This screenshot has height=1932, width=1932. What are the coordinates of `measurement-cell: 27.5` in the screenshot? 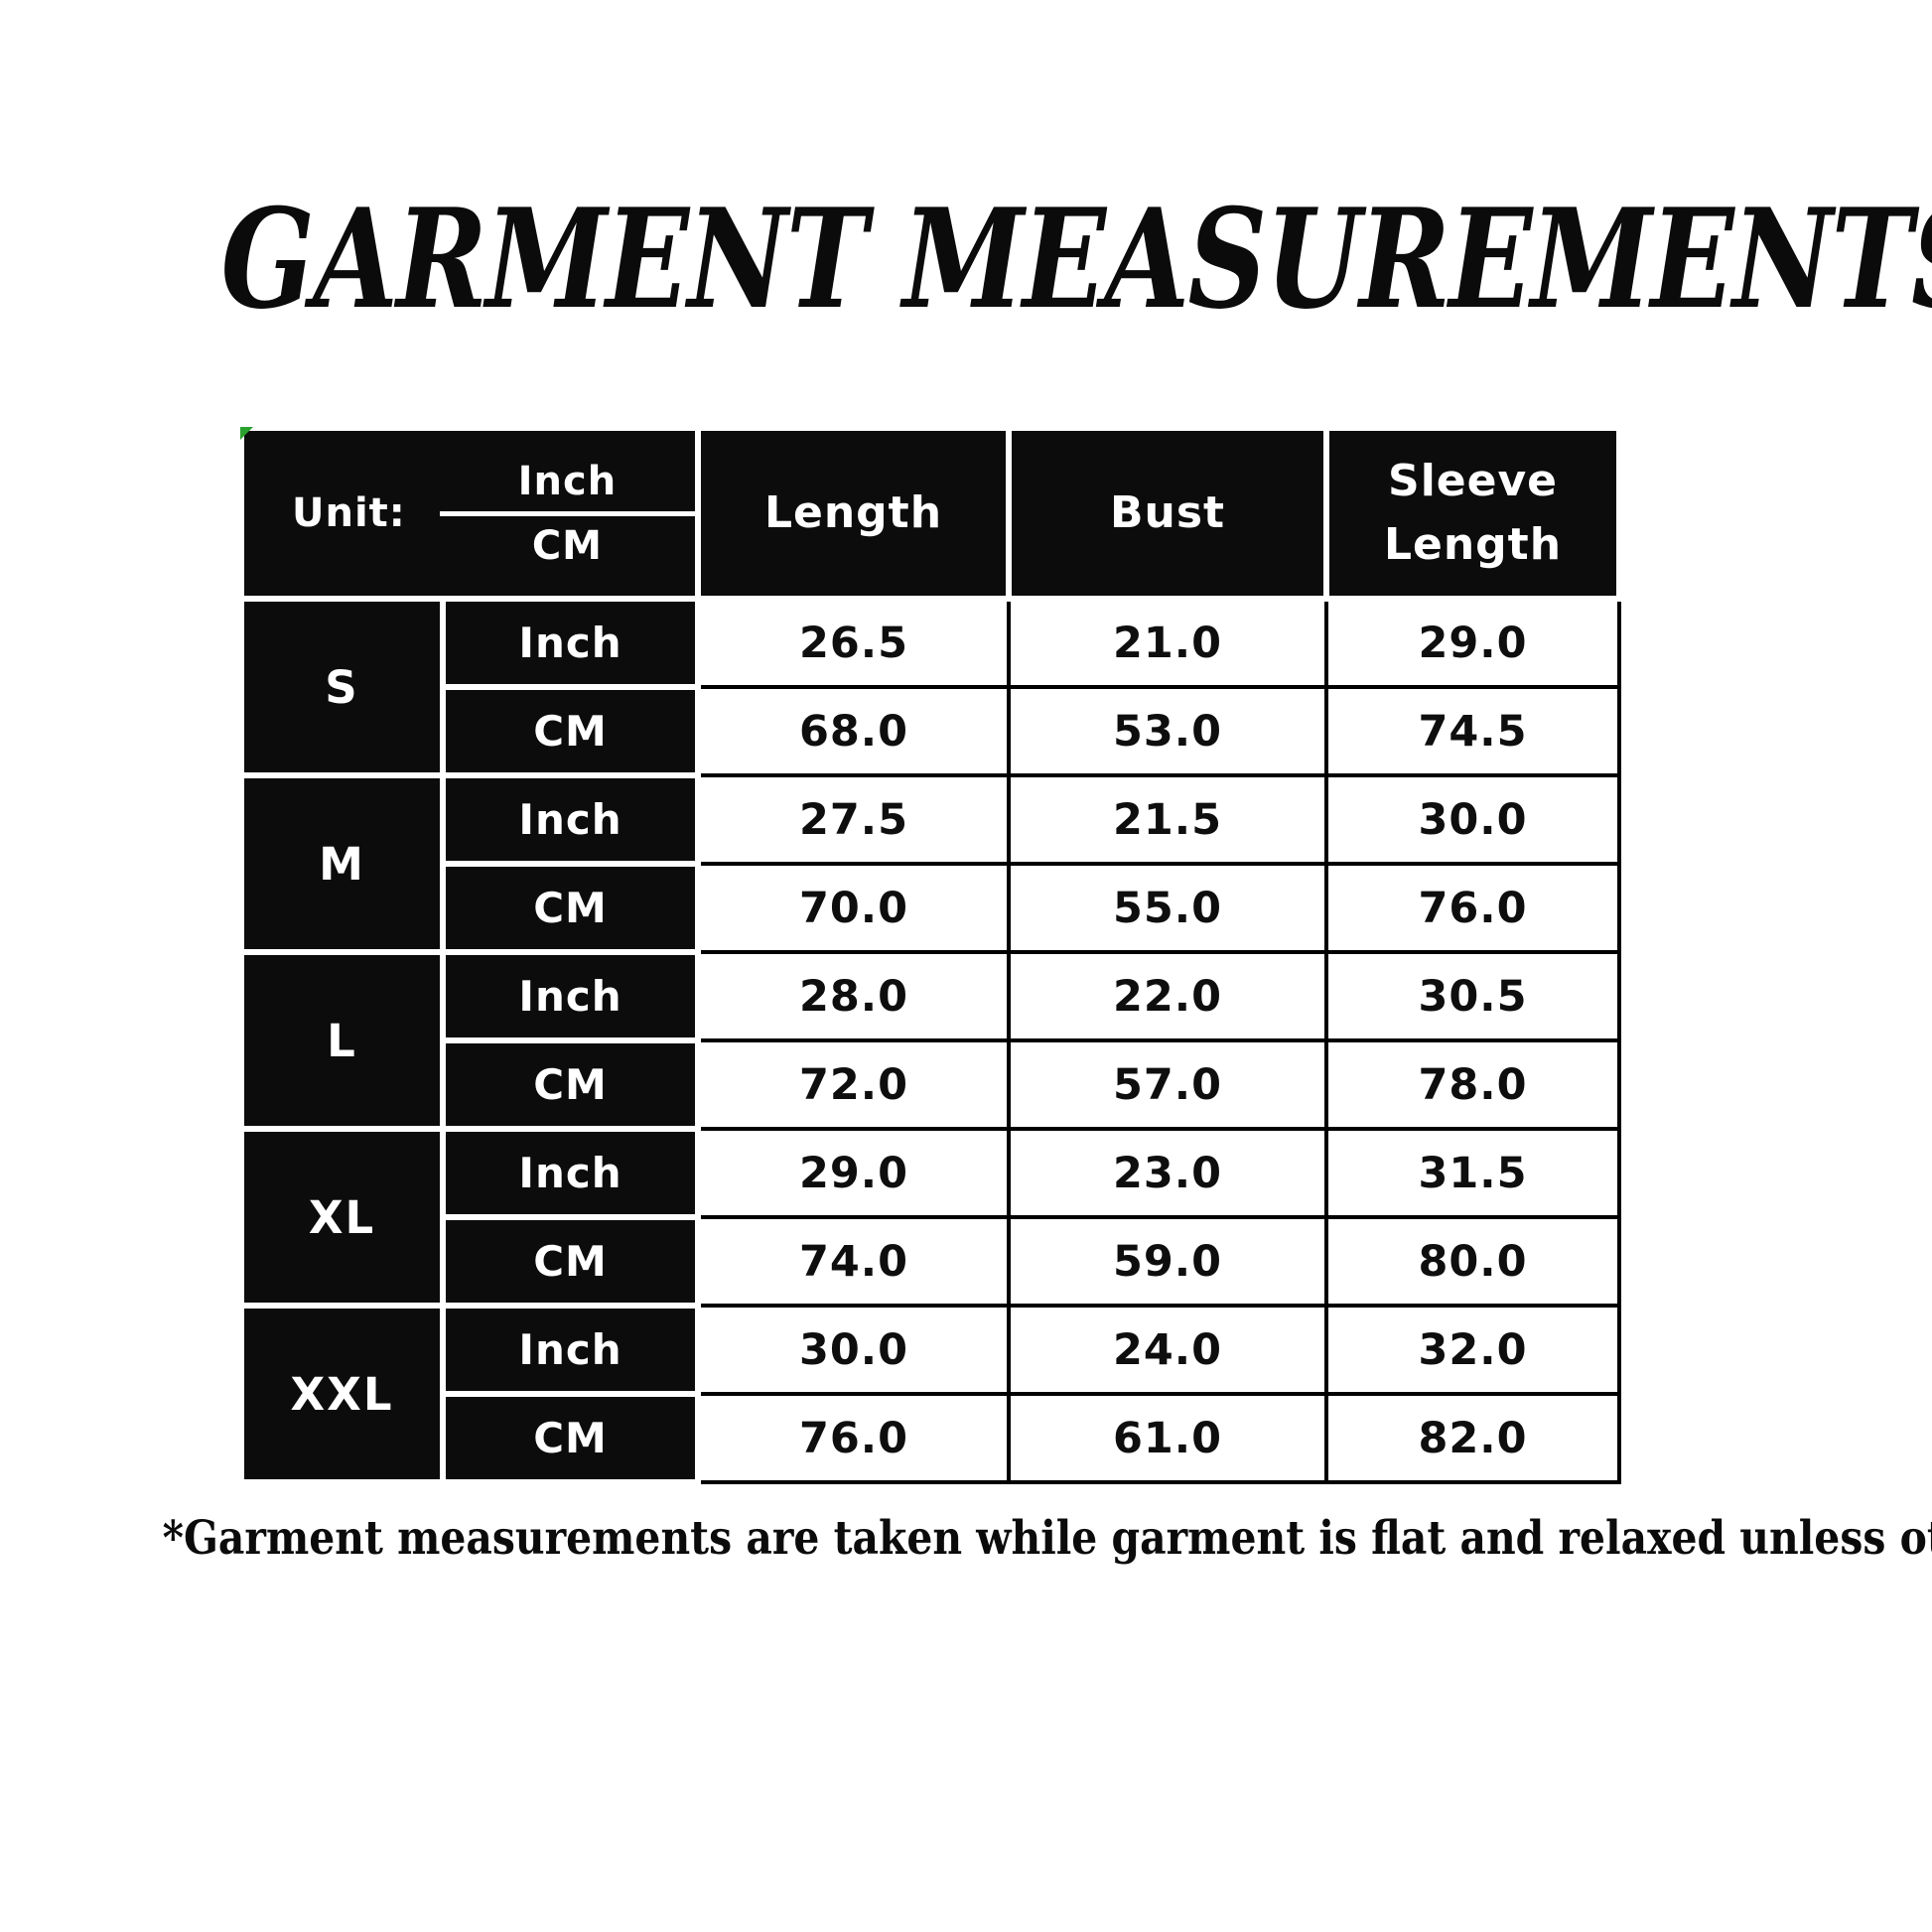 It's located at (853, 820).